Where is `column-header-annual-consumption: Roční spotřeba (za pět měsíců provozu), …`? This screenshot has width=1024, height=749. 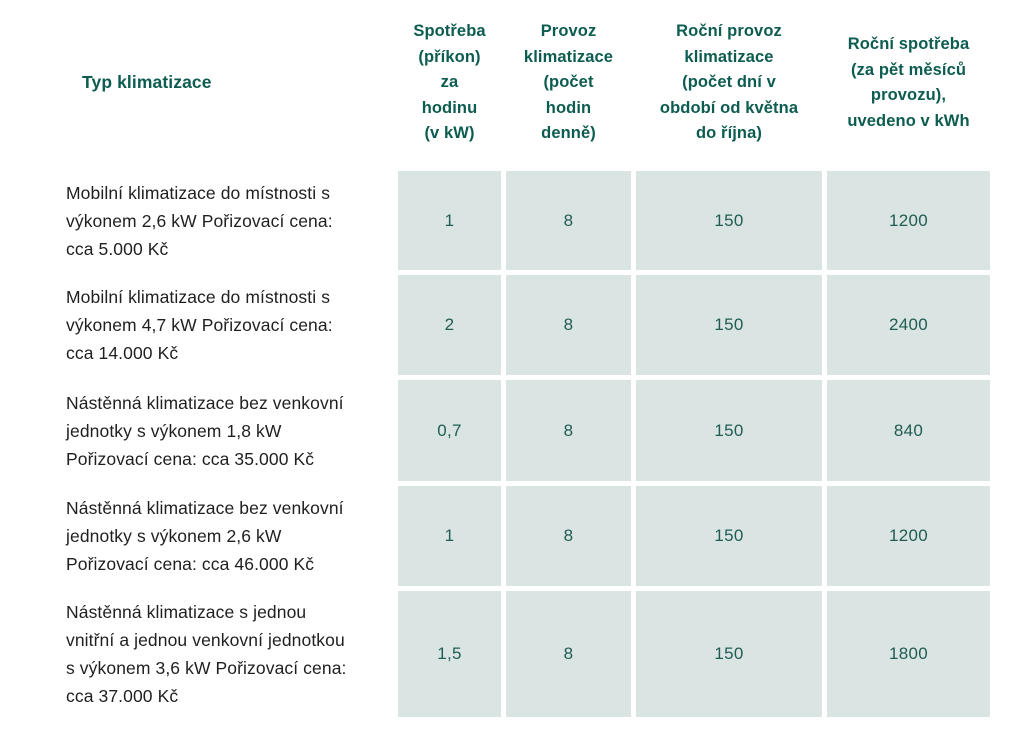 column-header-annual-consumption: Roční spotřeba (za pět měsíců provozu), … is located at coordinates (908, 82).